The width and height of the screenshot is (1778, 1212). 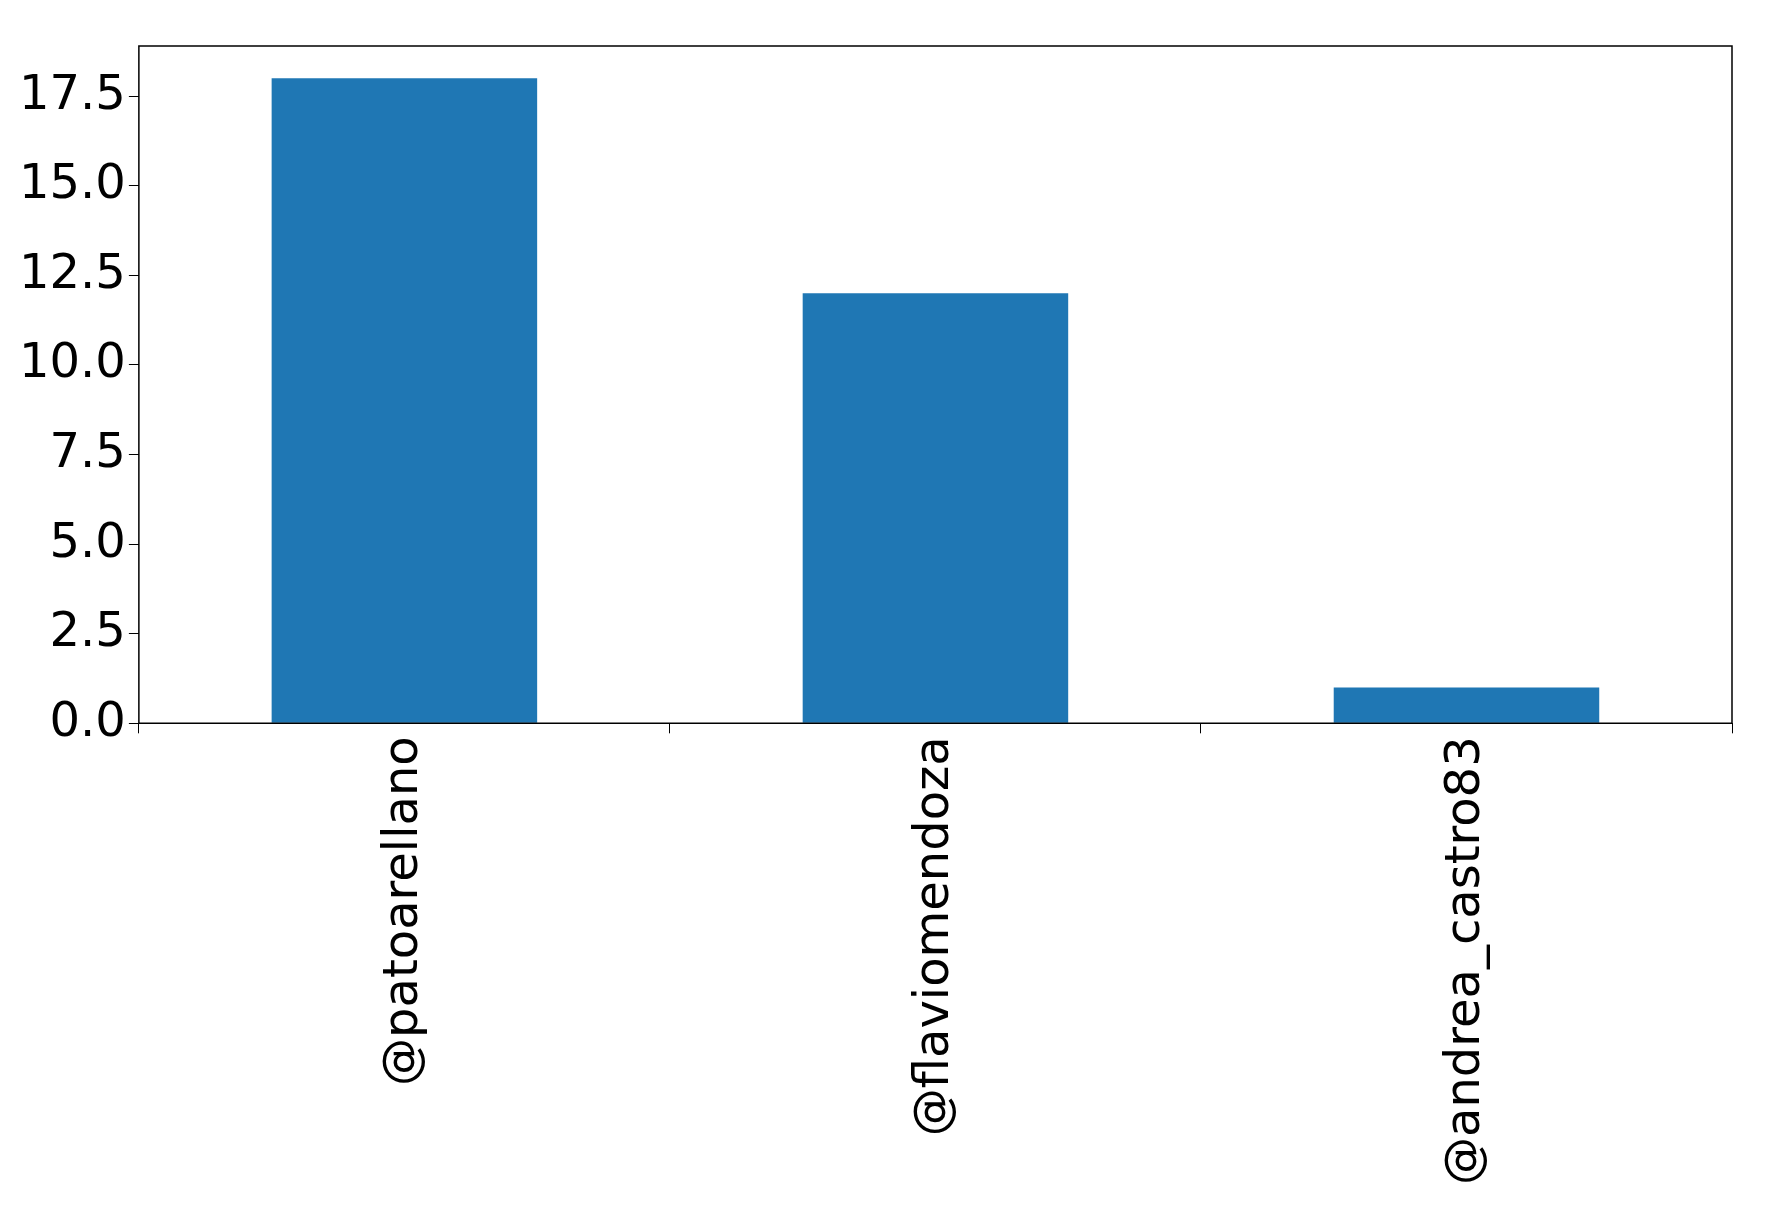 I want to click on x-tick-label: @andrea_castro83, so click(x=1461, y=960).